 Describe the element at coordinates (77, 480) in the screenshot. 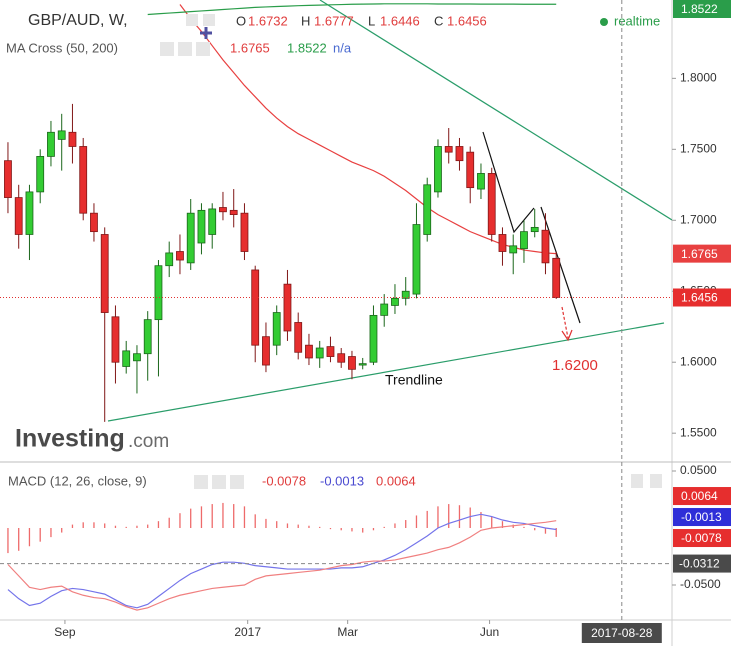

I see `macd-title: MACD (12, 26, close, 9)` at that location.